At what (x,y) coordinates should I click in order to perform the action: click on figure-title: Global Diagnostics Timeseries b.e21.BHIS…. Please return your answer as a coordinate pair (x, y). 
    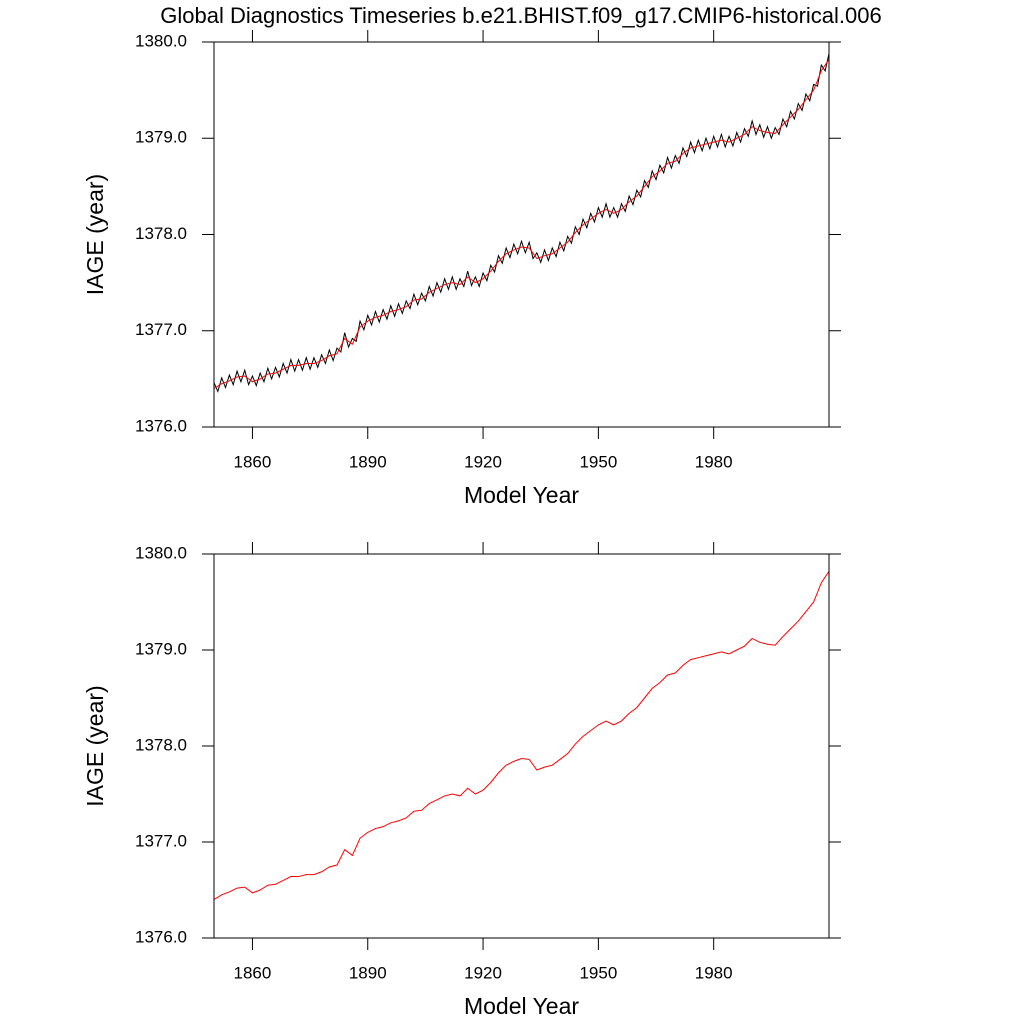
    Looking at the image, I should click on (520, 15).